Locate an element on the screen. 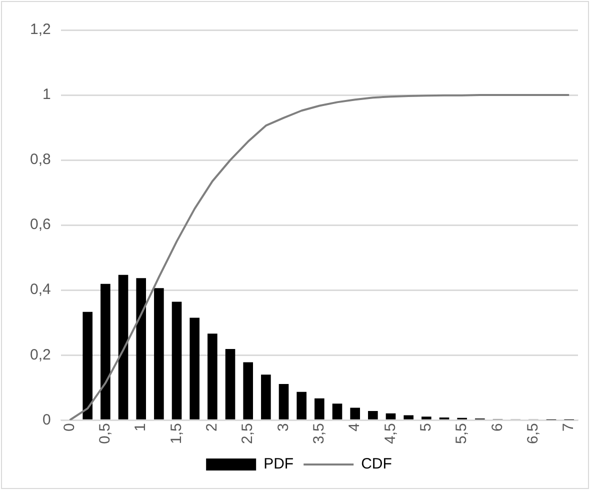 The image size is (592, 492). x-tick-label: 2 is located at coordinates (212, 427).